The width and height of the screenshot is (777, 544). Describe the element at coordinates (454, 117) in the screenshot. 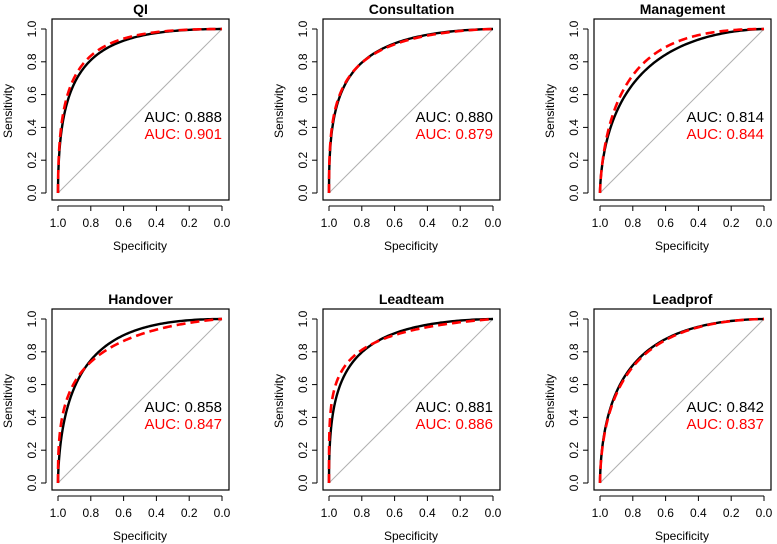

I see `auc-label: AUC: 0.880` at that location.